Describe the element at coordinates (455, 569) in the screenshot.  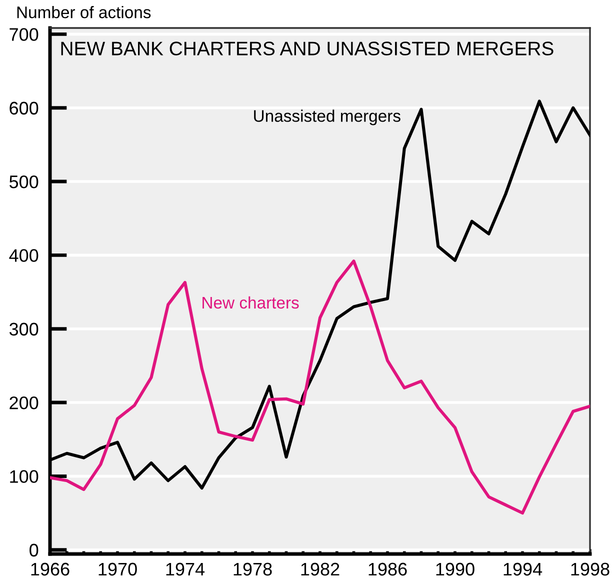
I see `x-tick-label: 1990` at that location.